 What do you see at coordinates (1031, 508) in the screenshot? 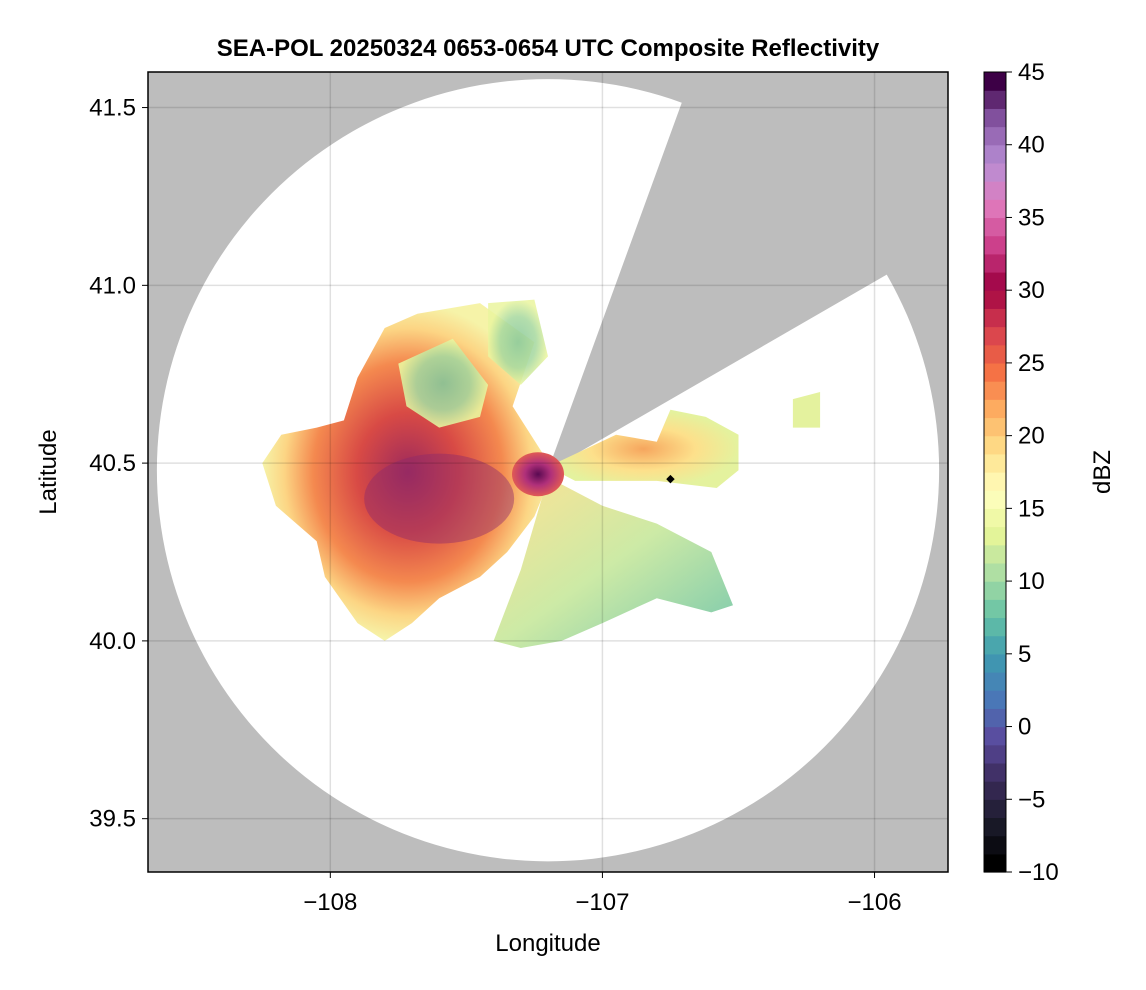
I see `colorbar-tick-label: 15` at bounding box center [1031, 508].